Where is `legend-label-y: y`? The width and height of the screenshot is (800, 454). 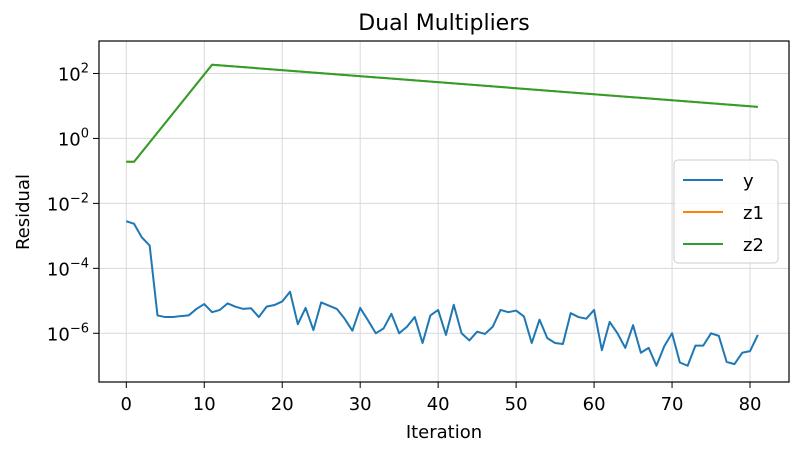 legend-label-y: y is located at coordinates (748, 181).